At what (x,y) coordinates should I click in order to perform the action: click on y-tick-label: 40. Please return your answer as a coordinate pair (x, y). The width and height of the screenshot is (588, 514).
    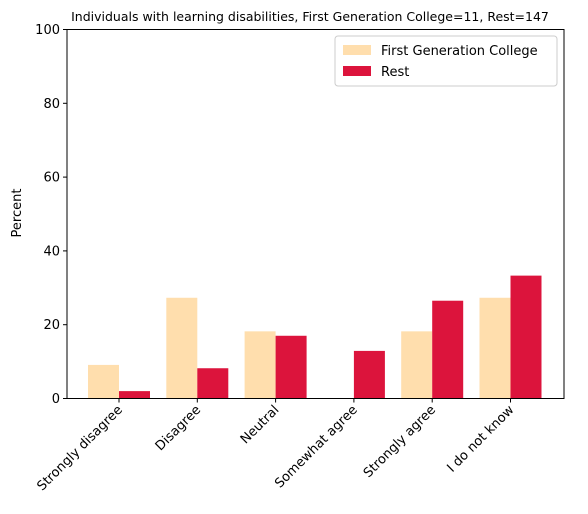
    Looking at the image, I should click on (51, 251).